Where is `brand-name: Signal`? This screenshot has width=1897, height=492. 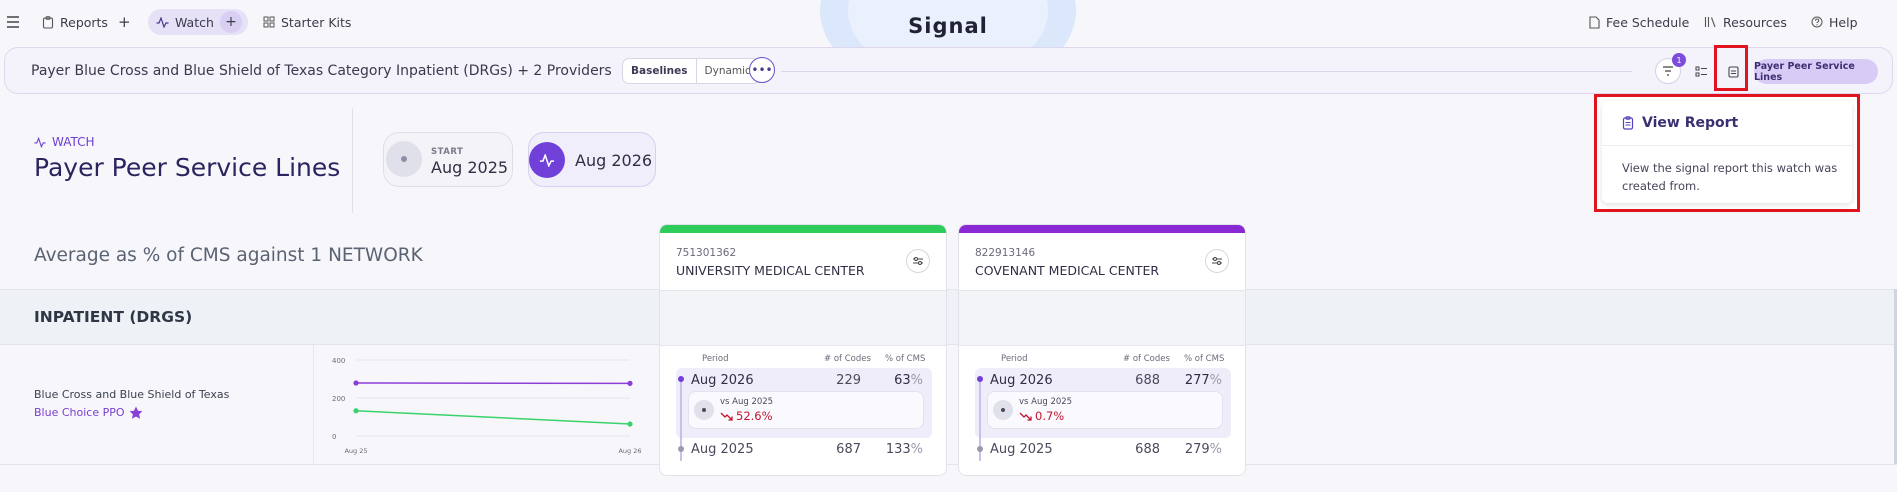
brand-name: Signal is located at coordinates (948, 26).